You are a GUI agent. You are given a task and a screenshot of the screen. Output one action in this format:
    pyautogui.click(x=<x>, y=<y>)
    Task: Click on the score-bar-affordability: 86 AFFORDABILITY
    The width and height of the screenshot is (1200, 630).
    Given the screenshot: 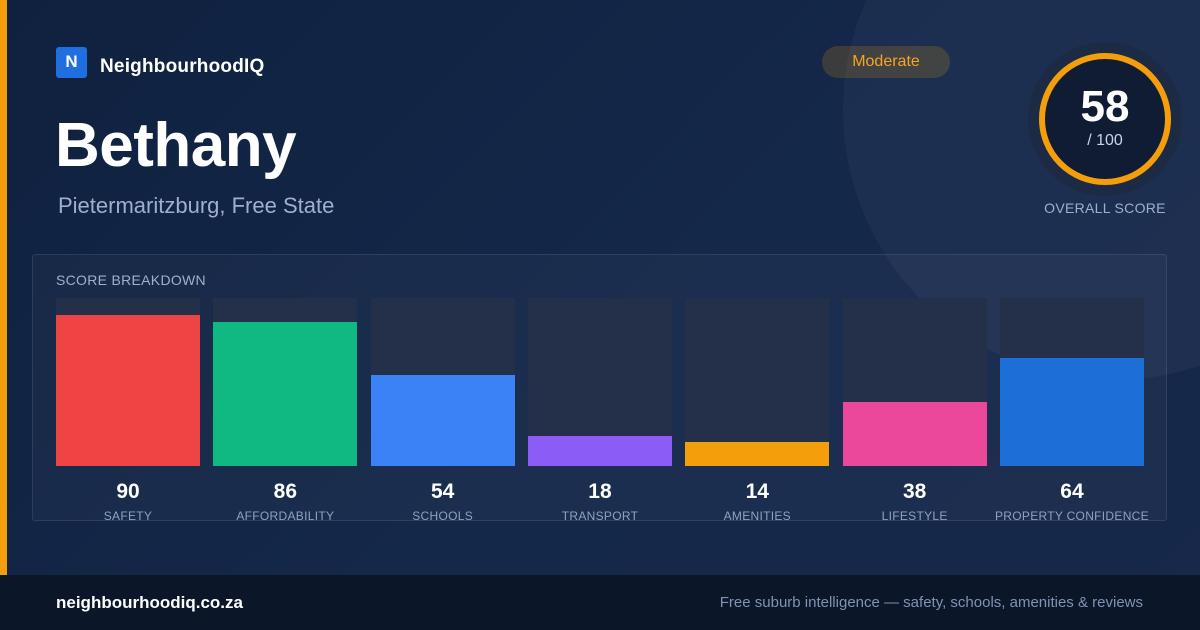 What is the action you would take?
    pyautogui.click(x=285, y=413)
    